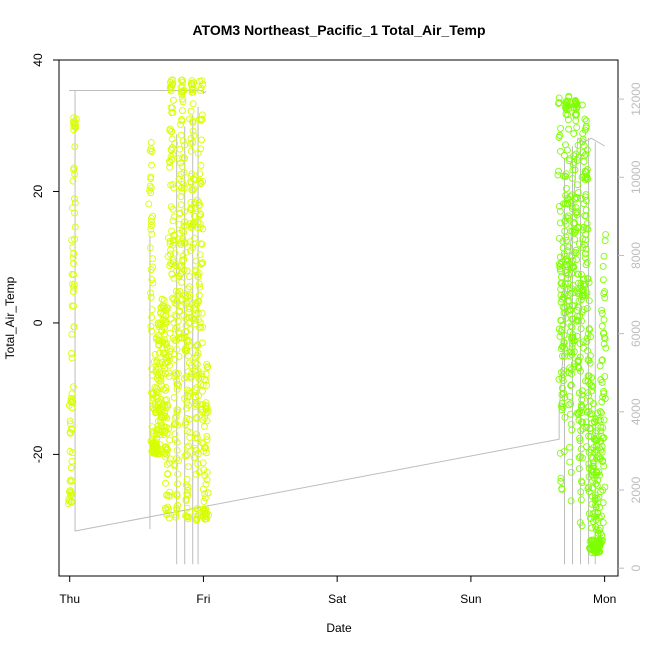 This screenshot has width=650, height=650. What do you see at coordinates (636, 255) in the screenshot?
I see `y2-tick-label: 8000` at bounding box center [636, 255].